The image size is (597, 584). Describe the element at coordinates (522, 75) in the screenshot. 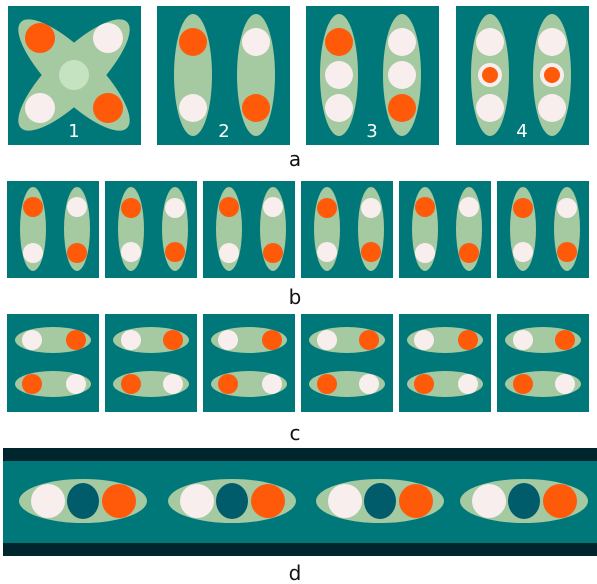

I see `panel-a4: 4` at that location.